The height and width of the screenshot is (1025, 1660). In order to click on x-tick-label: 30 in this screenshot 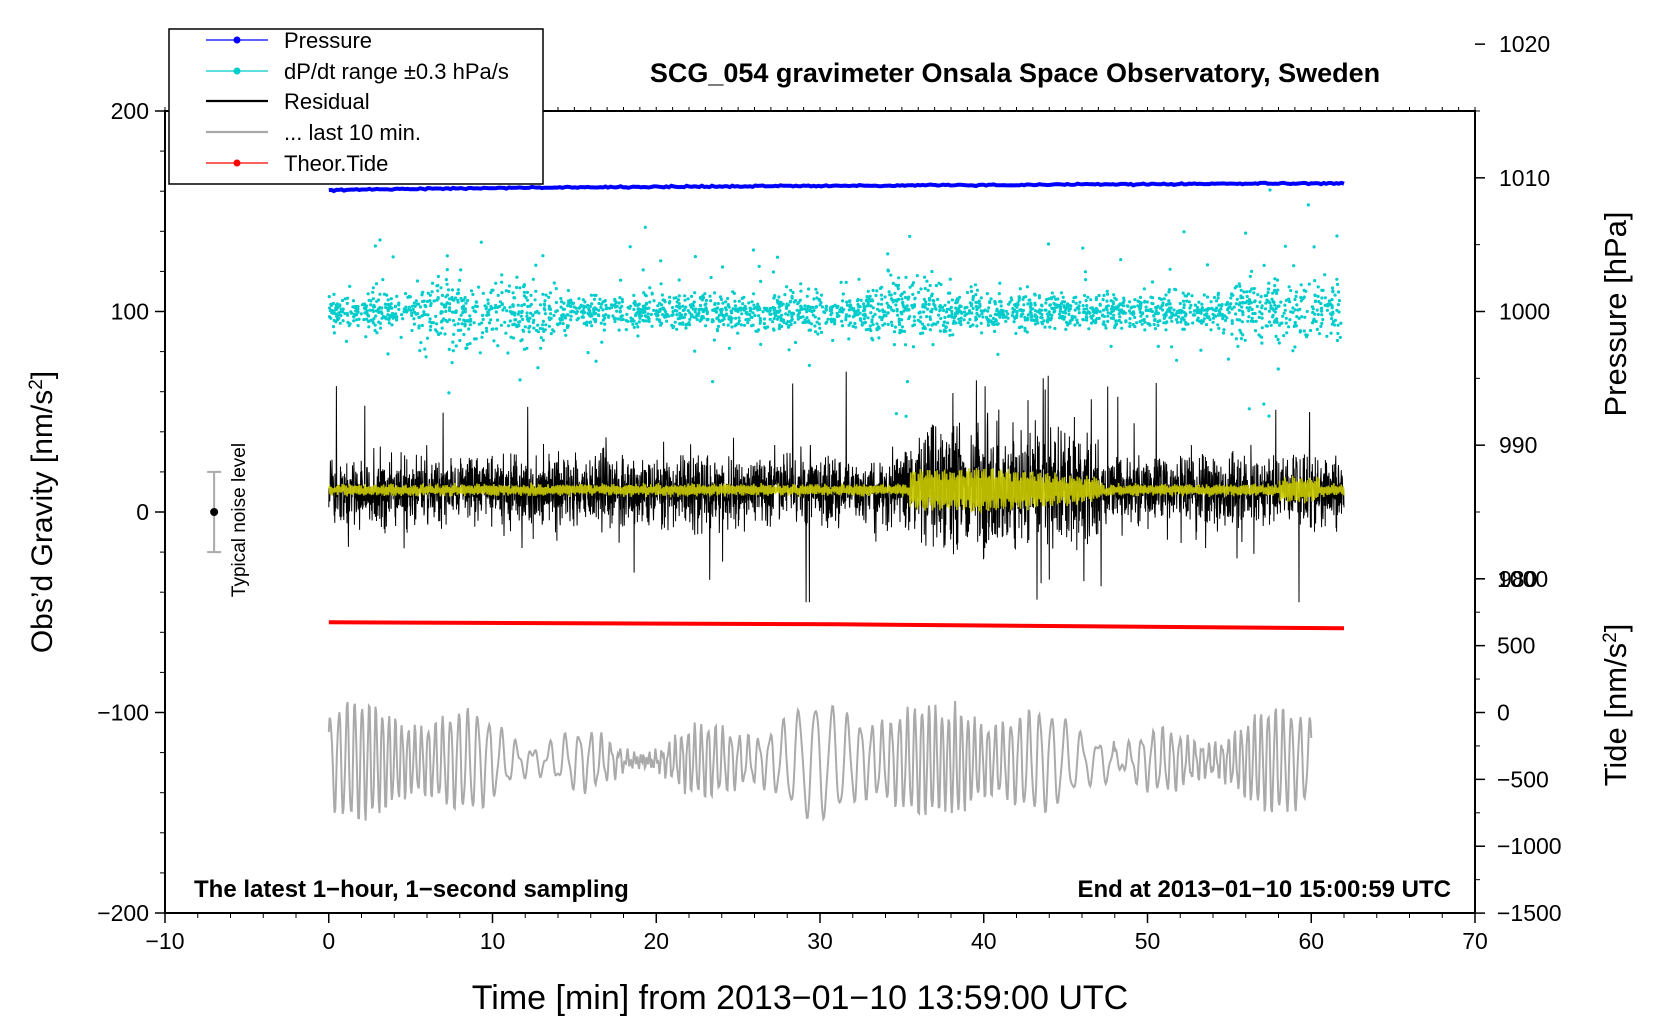, I will do `click(820, 941)`.